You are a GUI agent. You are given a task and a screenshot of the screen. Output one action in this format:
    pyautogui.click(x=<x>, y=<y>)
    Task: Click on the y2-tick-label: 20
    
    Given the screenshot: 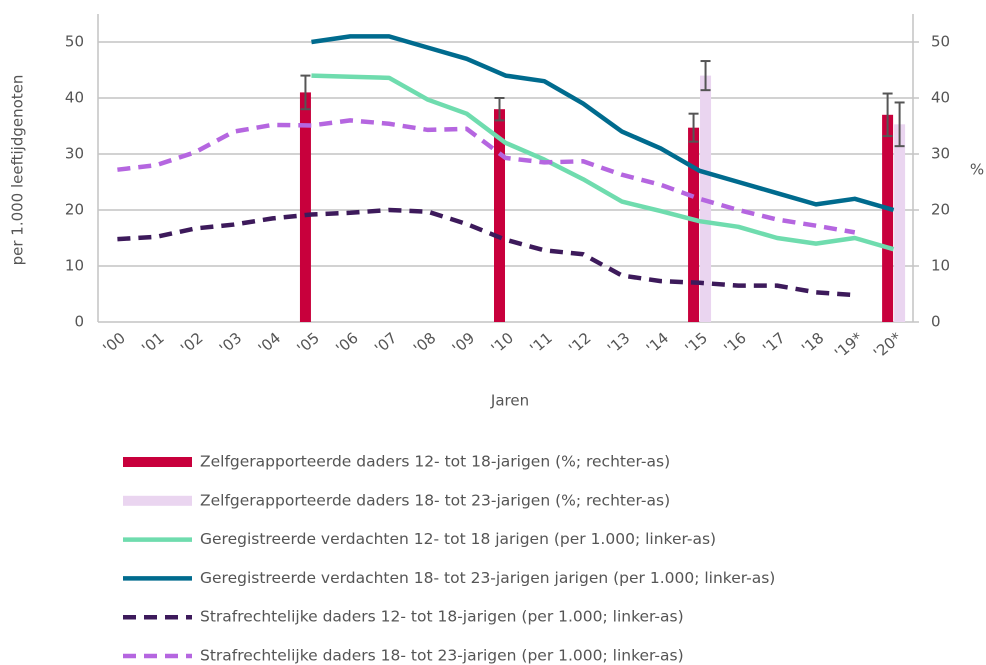 What is the action you would take?
    pyautogui.click(x=940, y=210)
    